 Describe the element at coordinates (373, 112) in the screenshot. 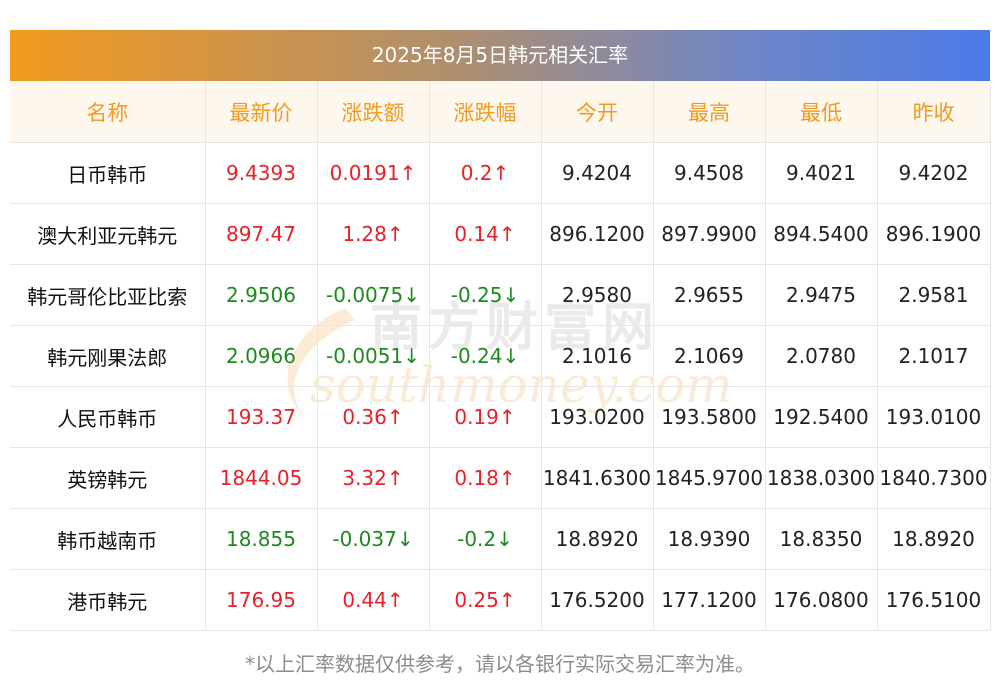

I see `column-header-change: 涨跌额` at that location.